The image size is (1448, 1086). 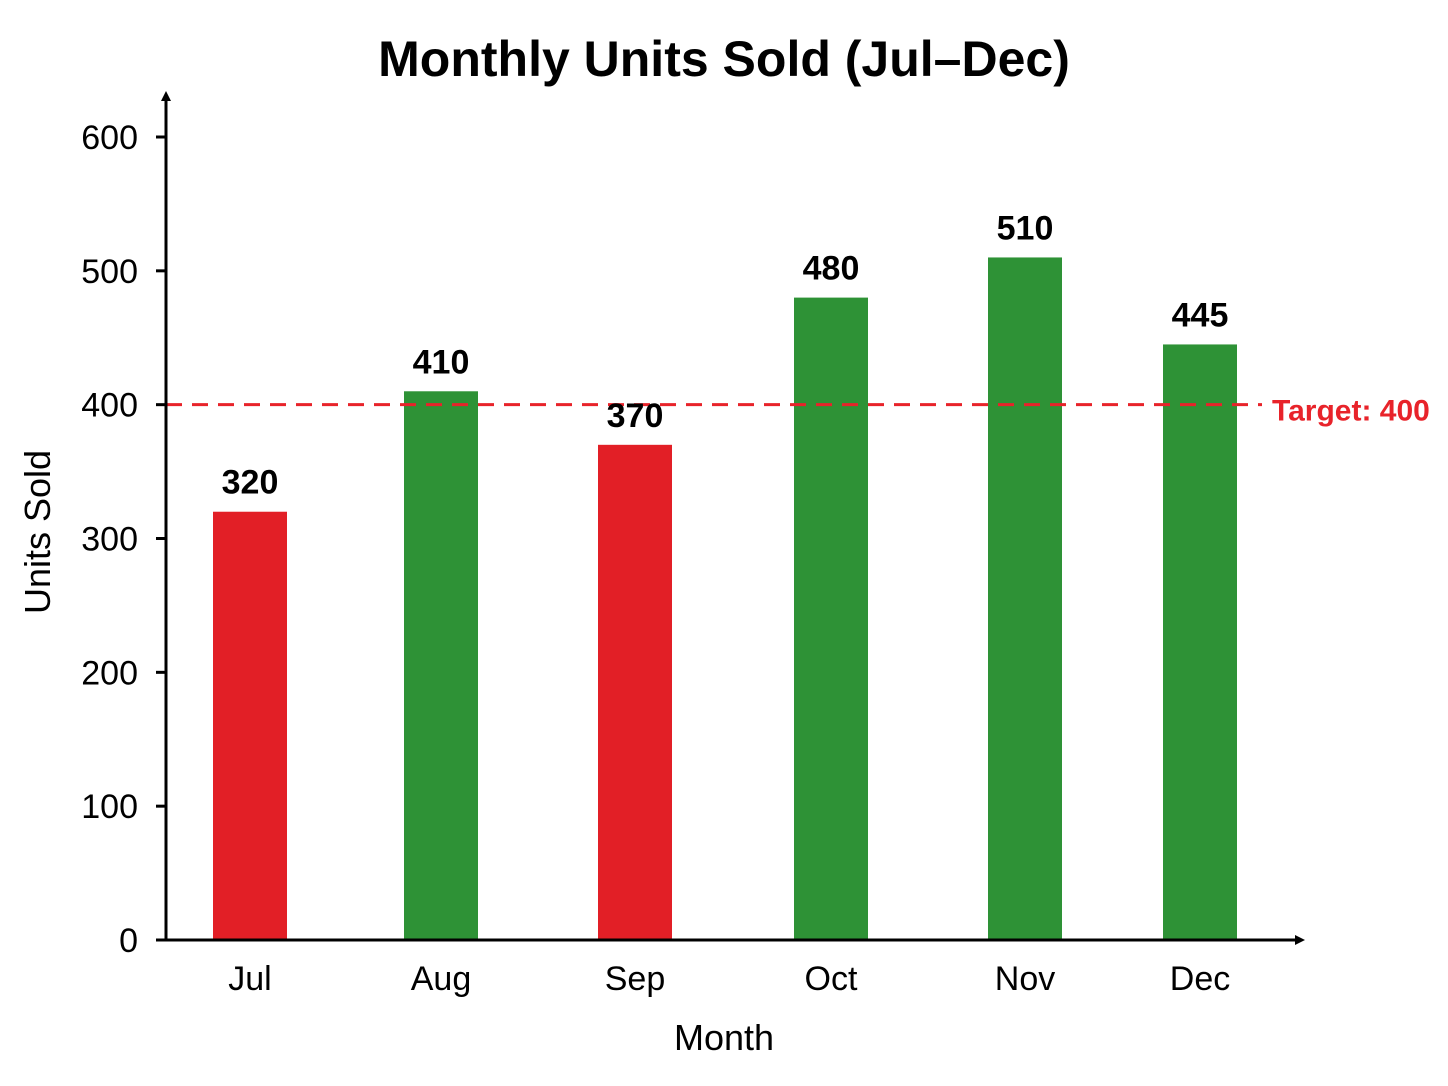 I want to click on data-label-oct: 480, so click(x=831, y=269).